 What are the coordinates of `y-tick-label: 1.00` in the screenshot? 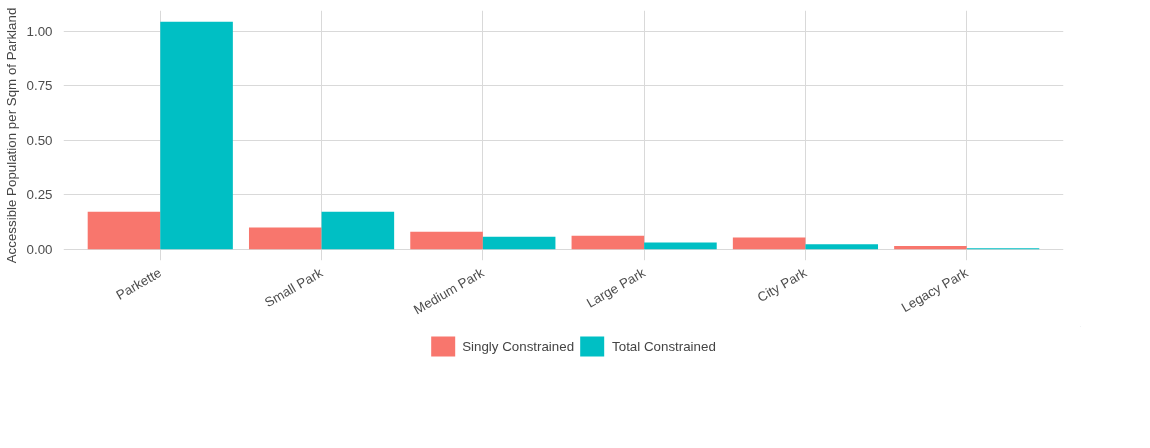 It's located at (39, 31).